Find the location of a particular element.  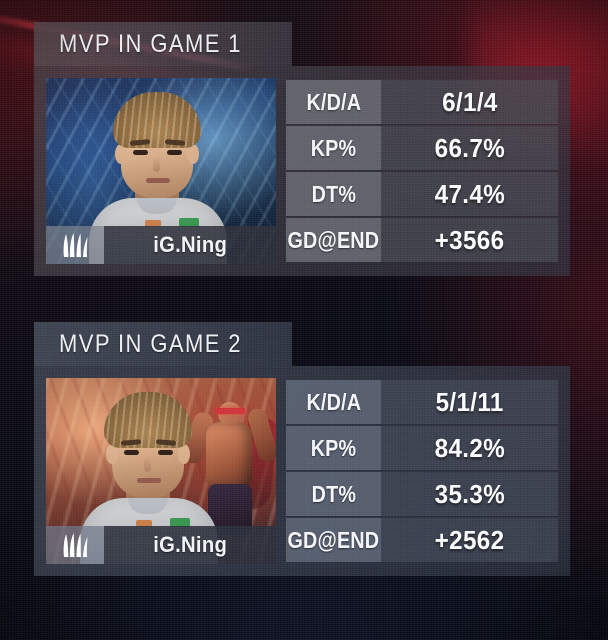

stat-row: DT% 35.3% is located at coordinates (422, 494).